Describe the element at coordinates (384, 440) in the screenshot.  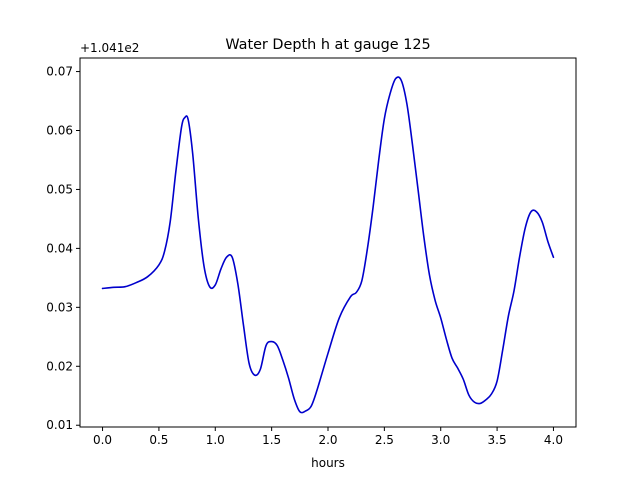
I see `x-tick-label: 2.5` at that location.